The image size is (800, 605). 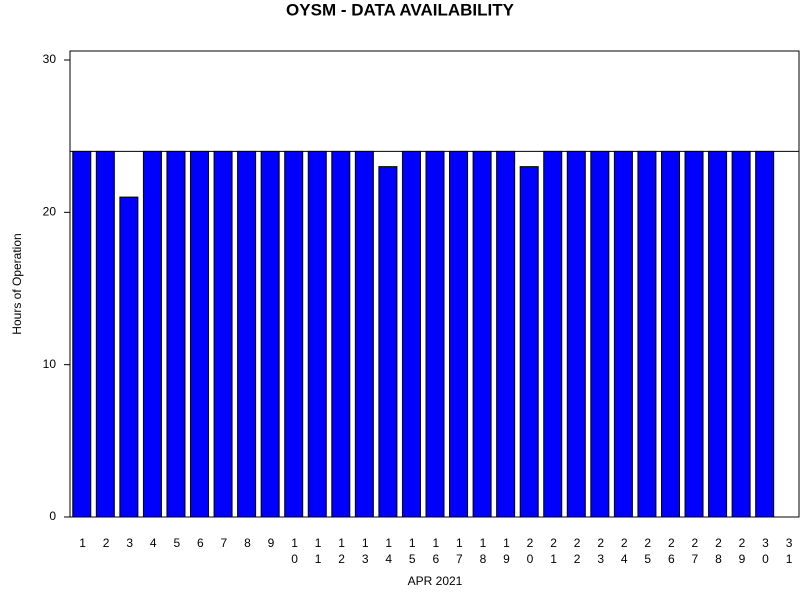 I want to click on x-tick-label: 28, so click(x=718, y=552).